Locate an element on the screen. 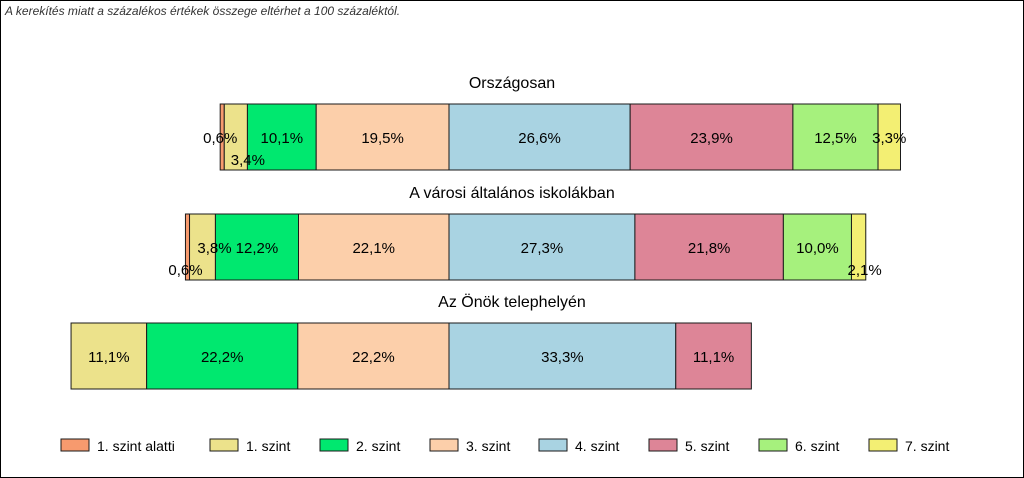  data-label: 12,5% is located at coordinates (835, 138).